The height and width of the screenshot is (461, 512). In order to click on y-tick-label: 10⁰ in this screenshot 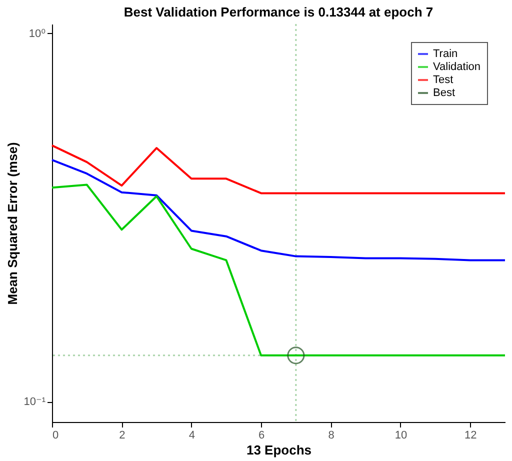, I will do `click(37, 34)`.